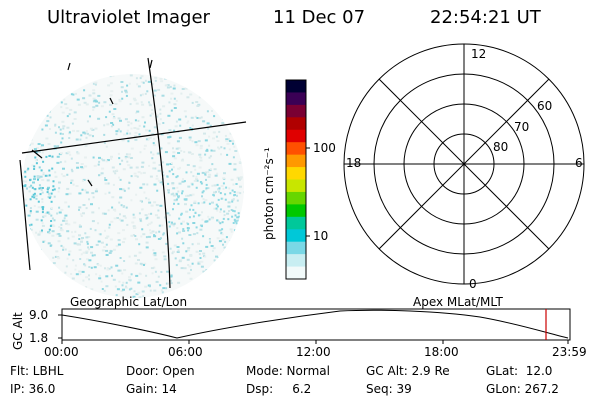  Describe the element at coordinates (501, 147) in the screenshot. I see `mlat-label-80: 80` at that location.